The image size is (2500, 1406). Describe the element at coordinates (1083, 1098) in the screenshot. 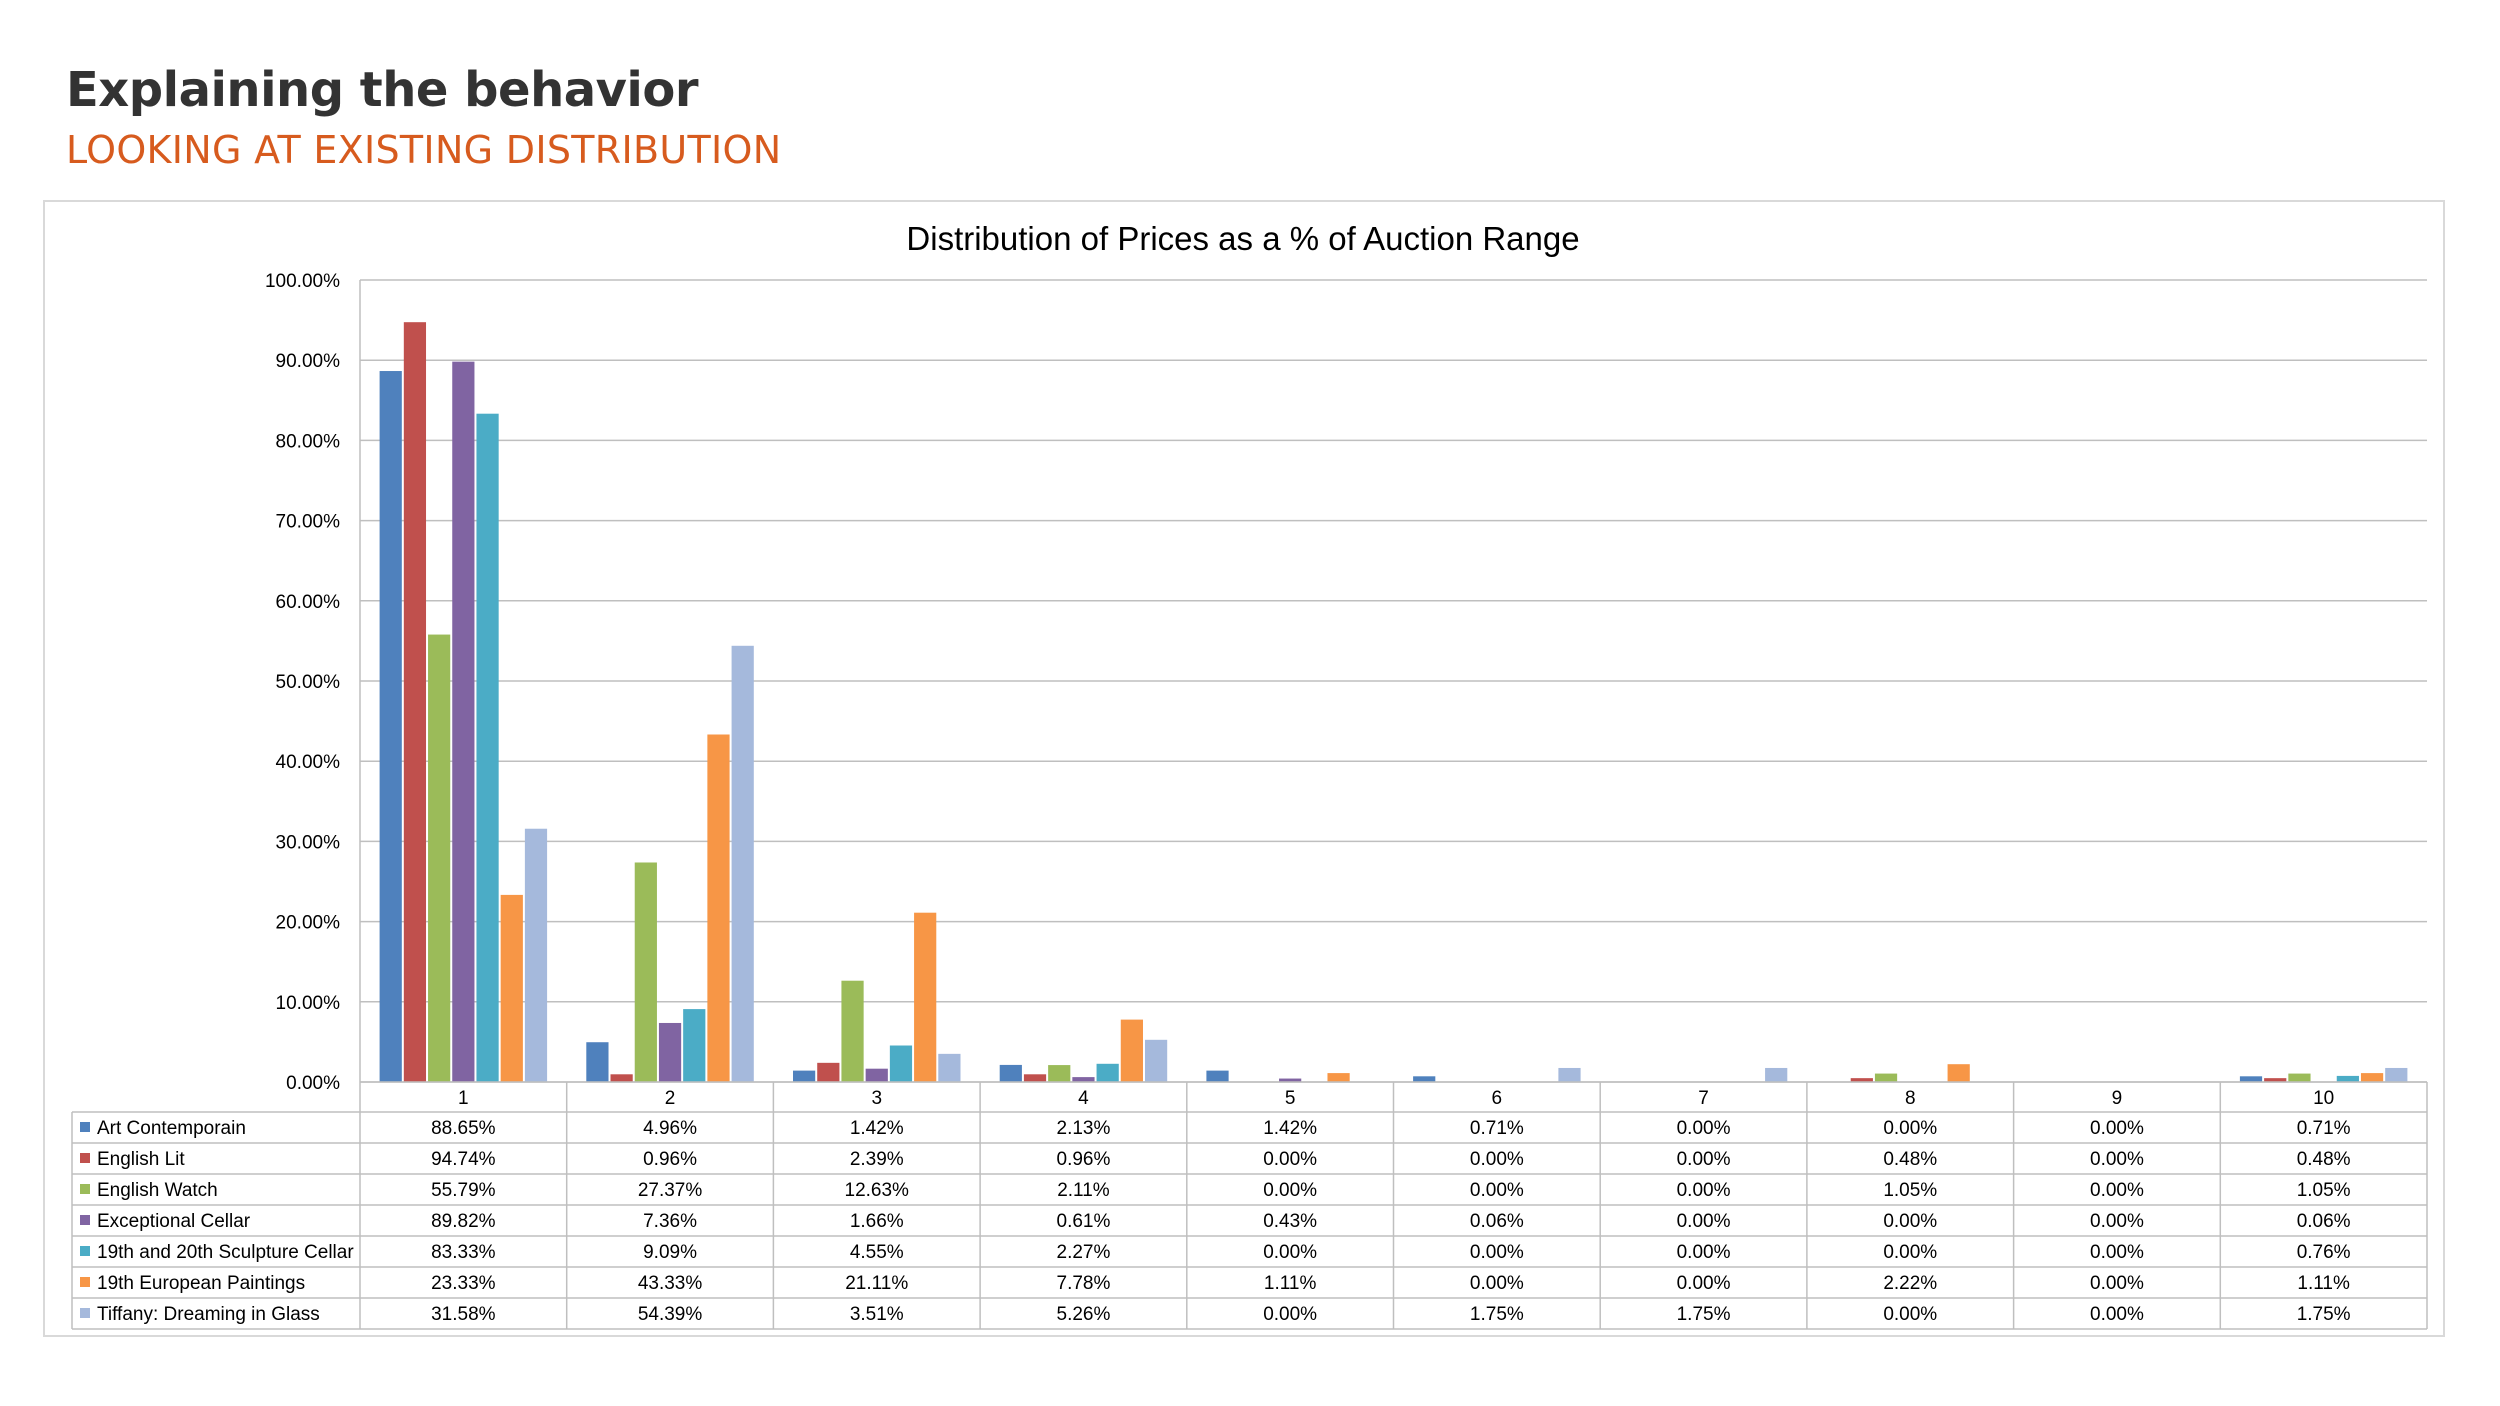

I see `x-tick-label: 4` at that location.